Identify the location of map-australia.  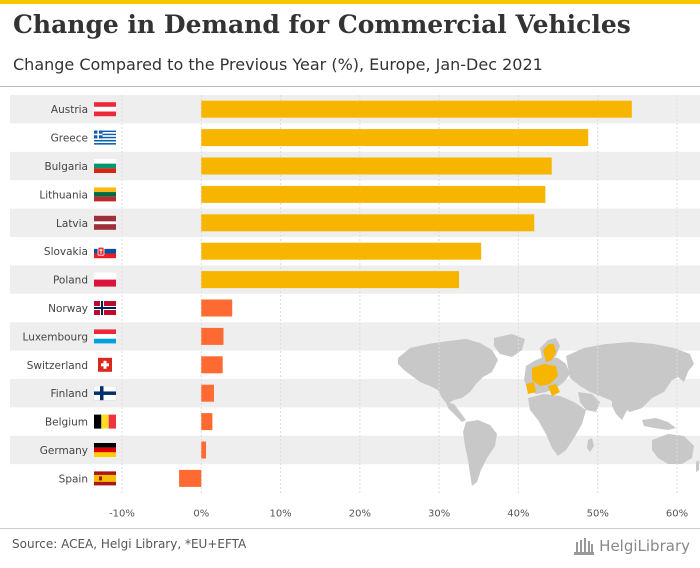
(673, 449).